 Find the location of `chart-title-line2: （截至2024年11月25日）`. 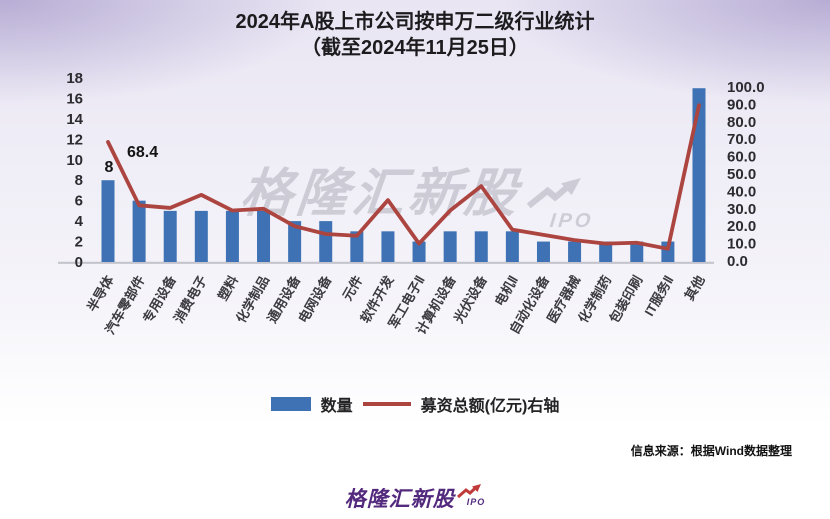

chart-title-line2: （截至2024年11月25日） is located at coordinates (415, 48).